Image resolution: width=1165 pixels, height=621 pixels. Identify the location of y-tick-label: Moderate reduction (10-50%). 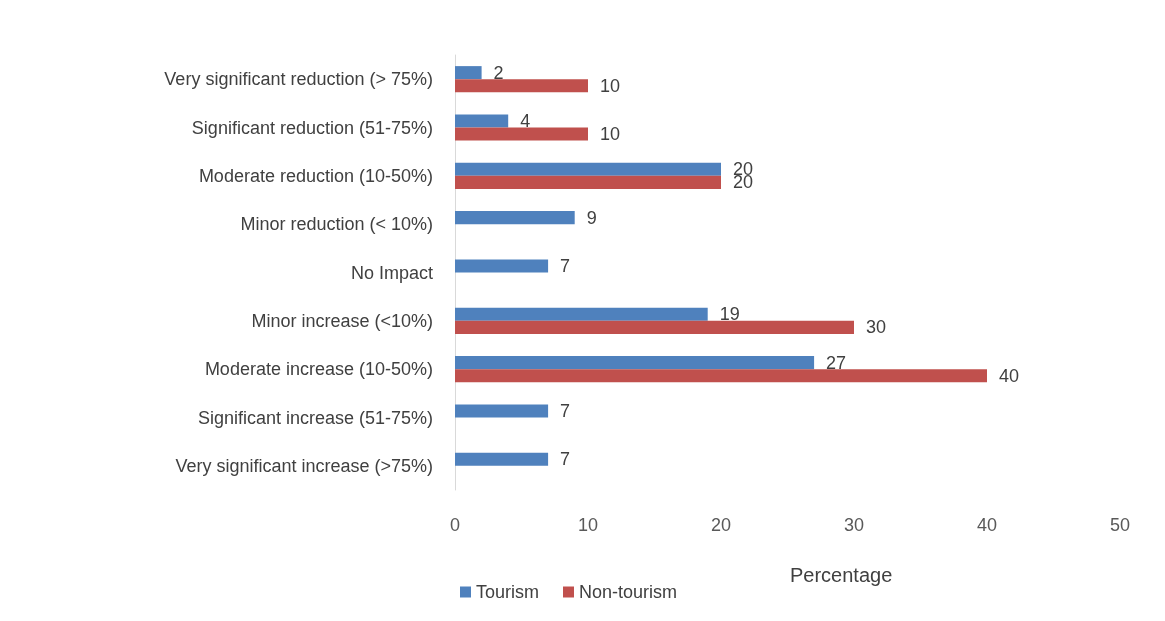
(315, 175).